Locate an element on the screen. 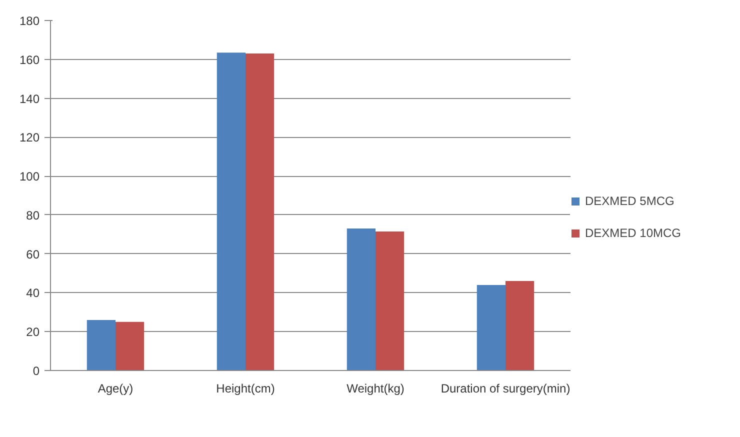 This screenshot has height=437, width=740. y-tick-label: 60 is located at coordinates (33, 254).